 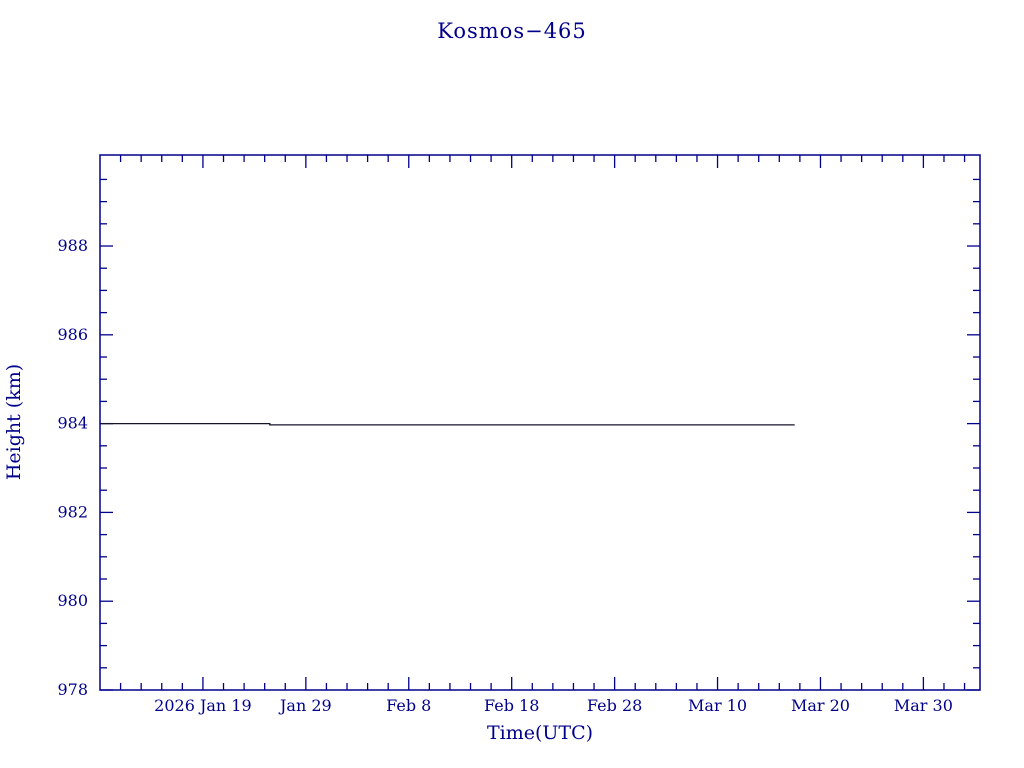 I want to click on x-tick-label: 2026 Jan 19, so click(x=203, y=705).